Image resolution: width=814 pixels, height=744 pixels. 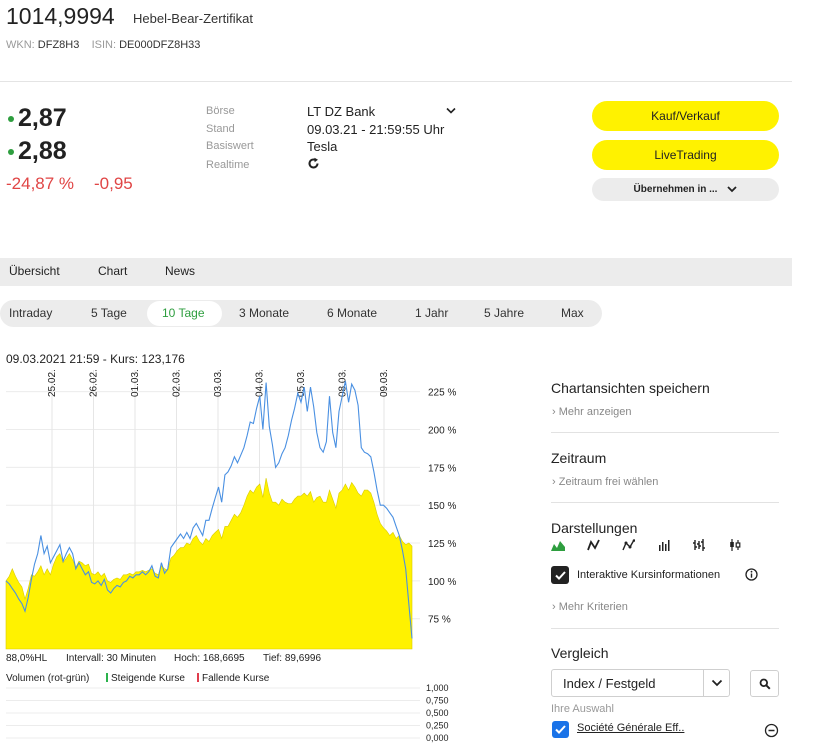 What do you see at coordinates (382, 111) in the screenshot?
I see `exchange-select: LT DZ Bank` at bounding box center [382, 111].